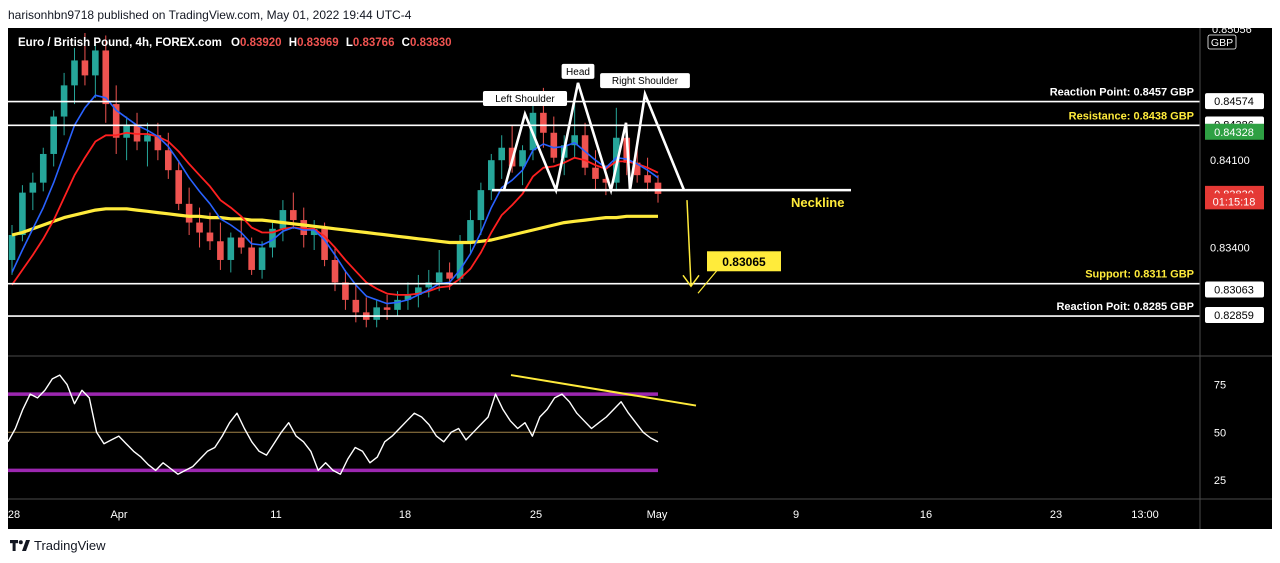  Describe the element at coordinates (926, 515) in the screenshot. I see `time-tick: 16` at that location.